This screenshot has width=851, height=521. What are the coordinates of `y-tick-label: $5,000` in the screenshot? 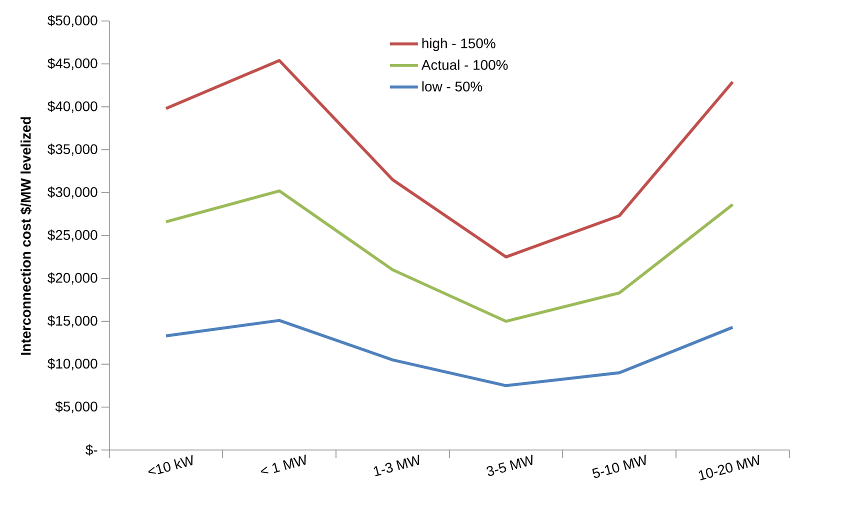 It's located at (76, 407).